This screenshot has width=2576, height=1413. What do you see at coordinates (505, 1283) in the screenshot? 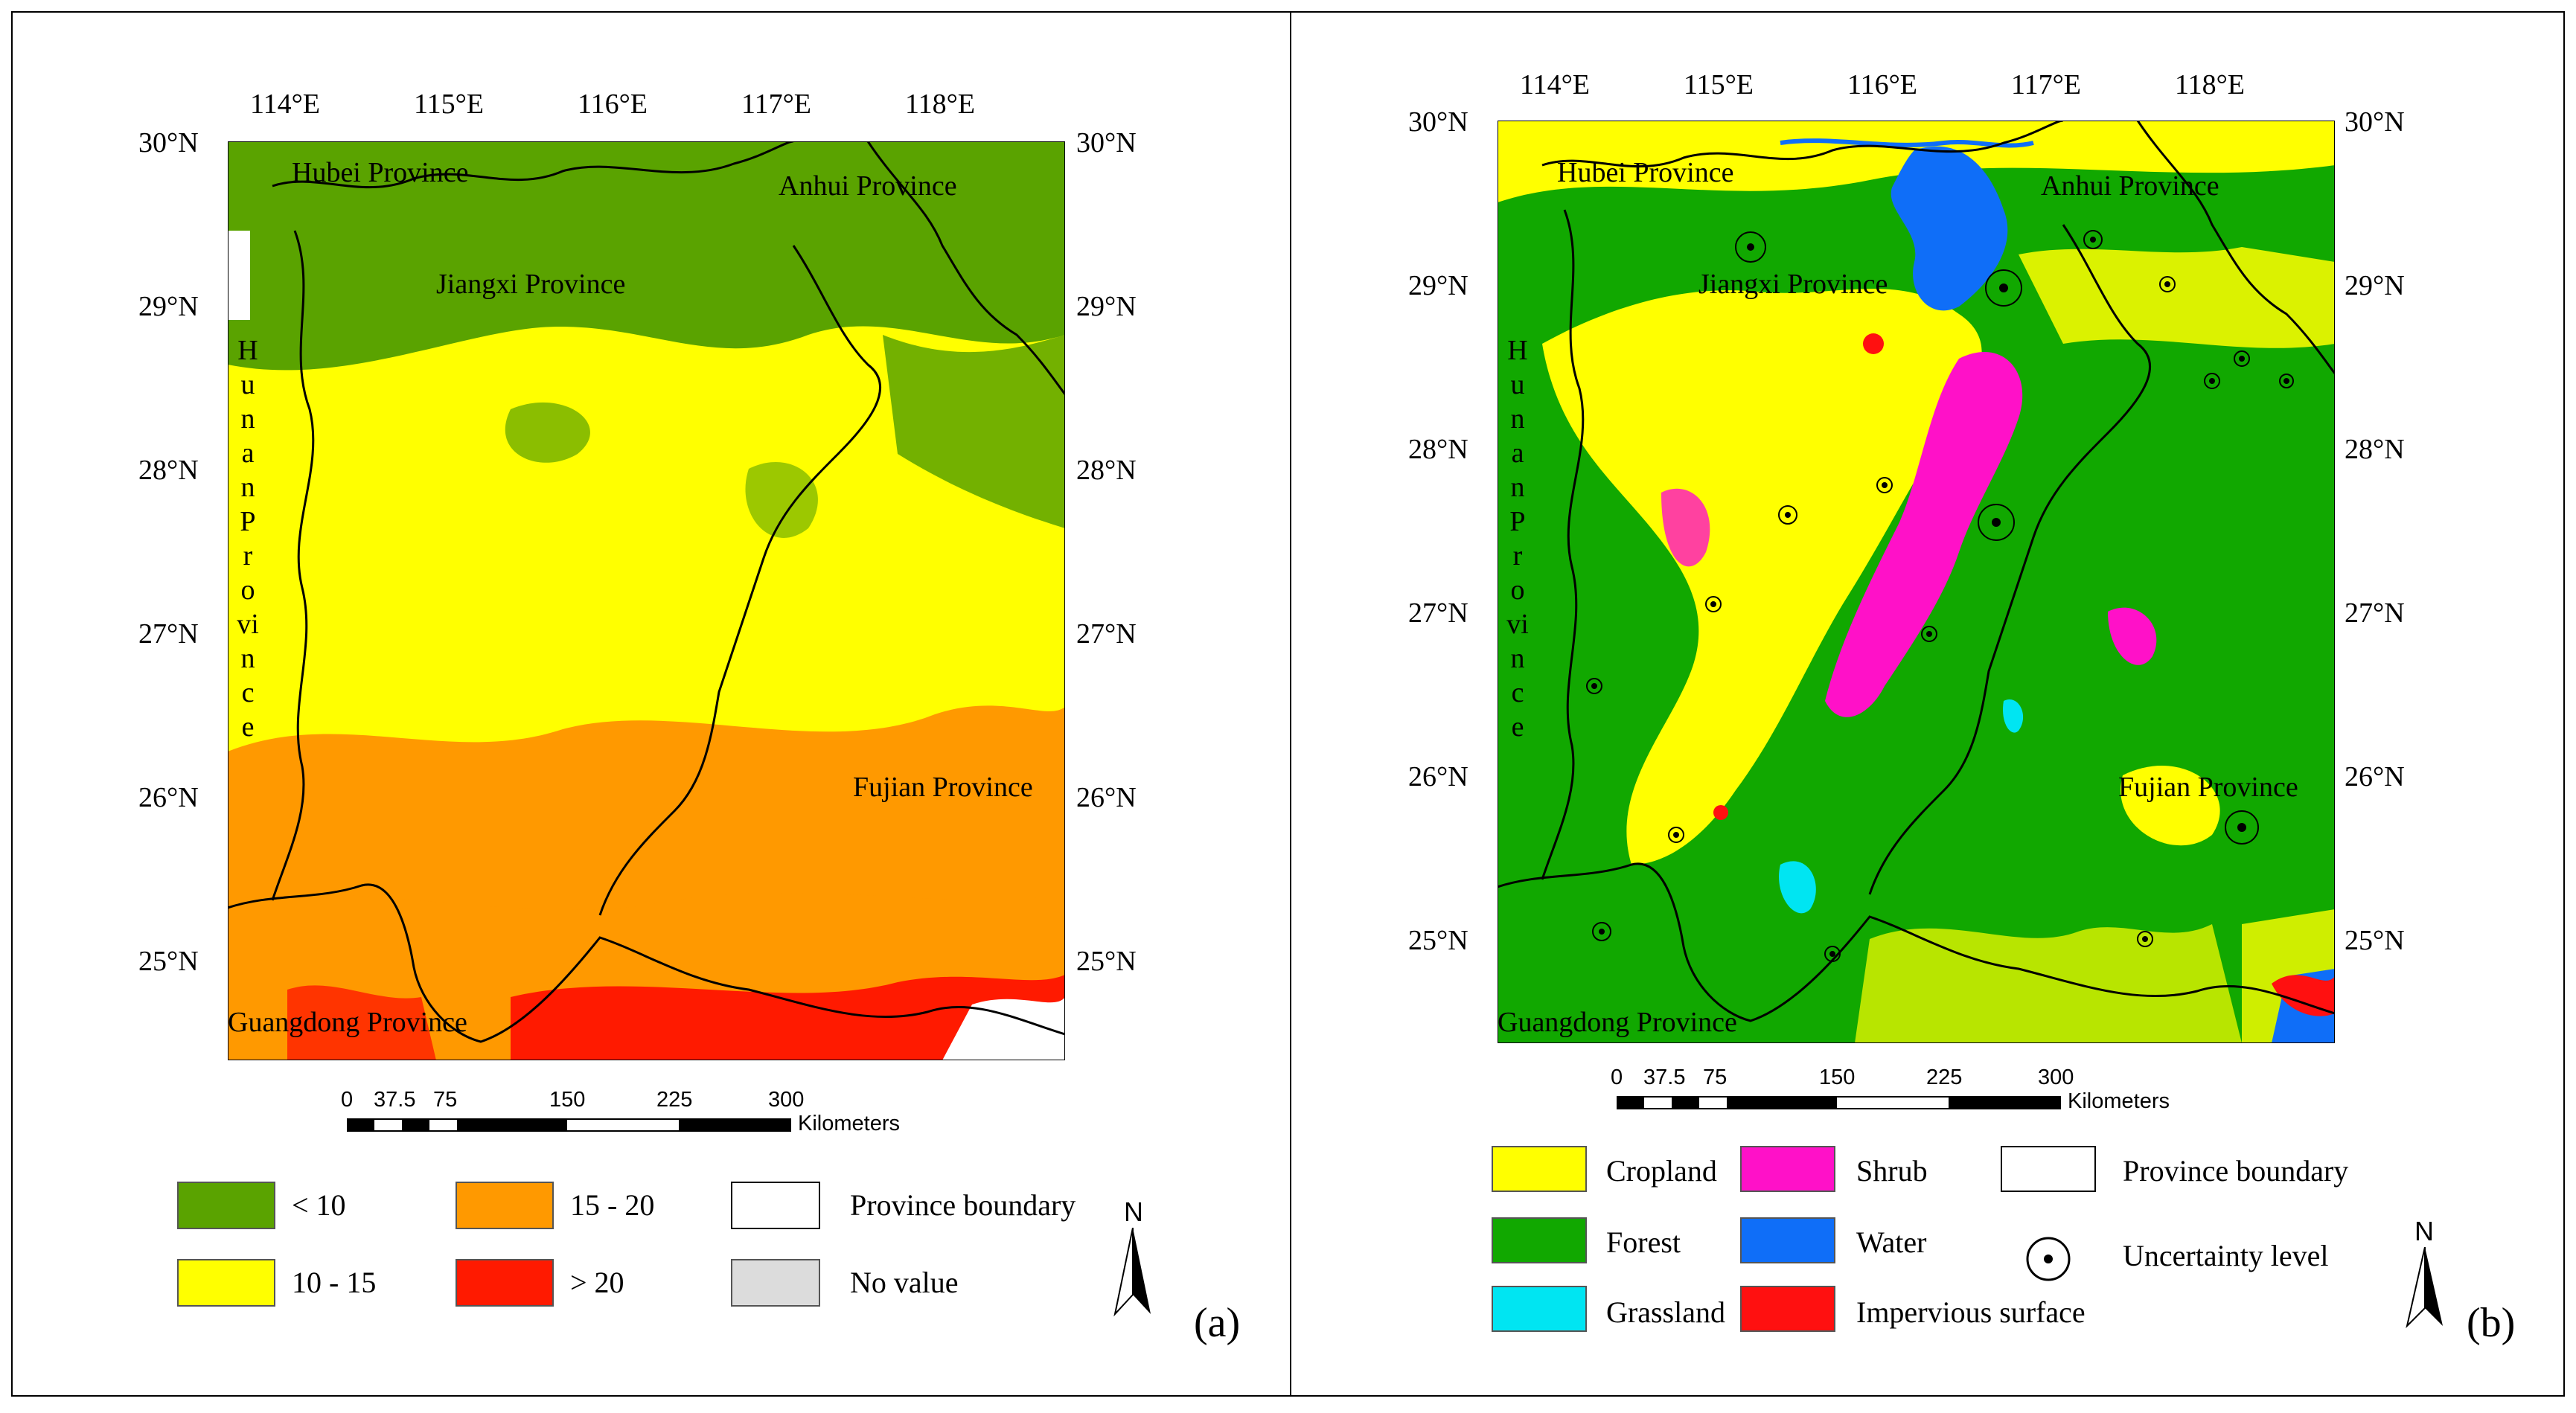
I see `legend-swatch-gt20` at bounding box center [505, 1283].